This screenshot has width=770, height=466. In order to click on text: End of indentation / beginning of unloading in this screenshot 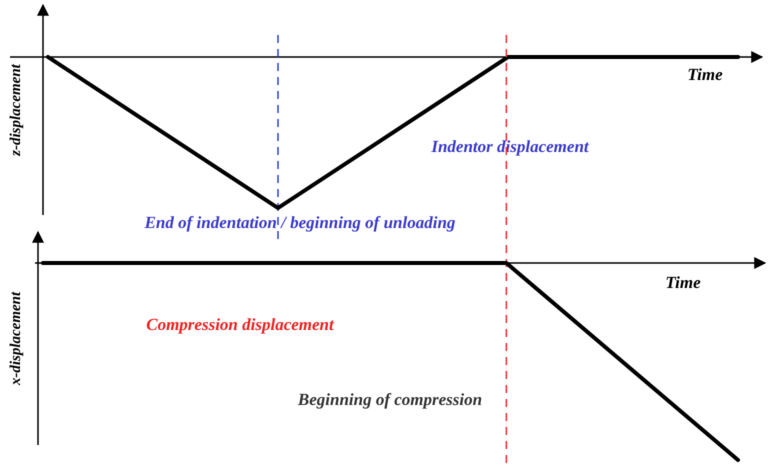, I will do `click(300, 222)`.